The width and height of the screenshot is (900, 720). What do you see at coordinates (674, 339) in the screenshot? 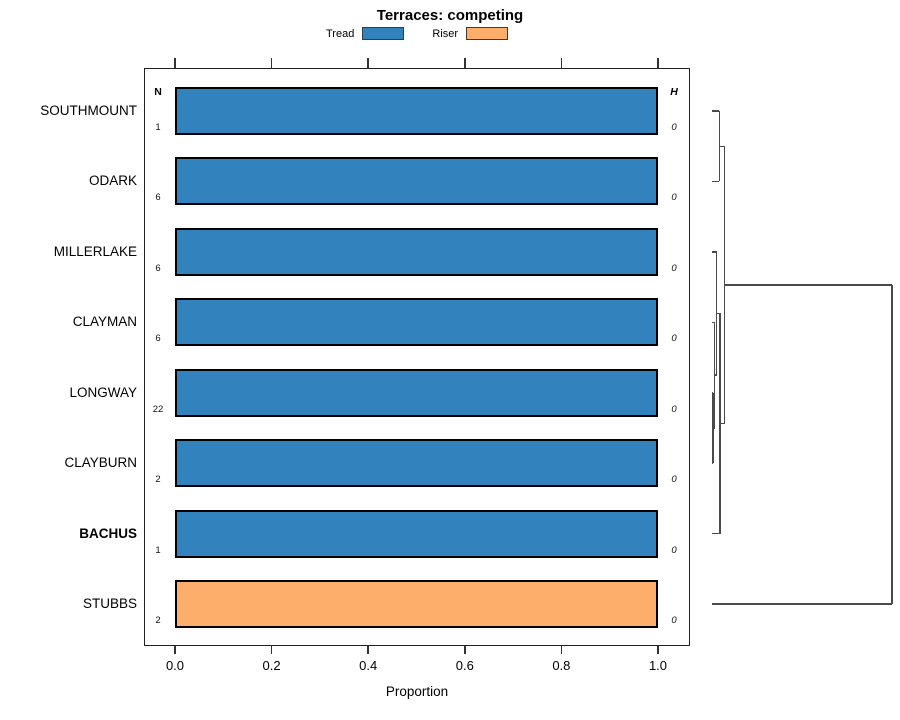
I see `h-value-clayman: 0` at bounding box center [674, 339].